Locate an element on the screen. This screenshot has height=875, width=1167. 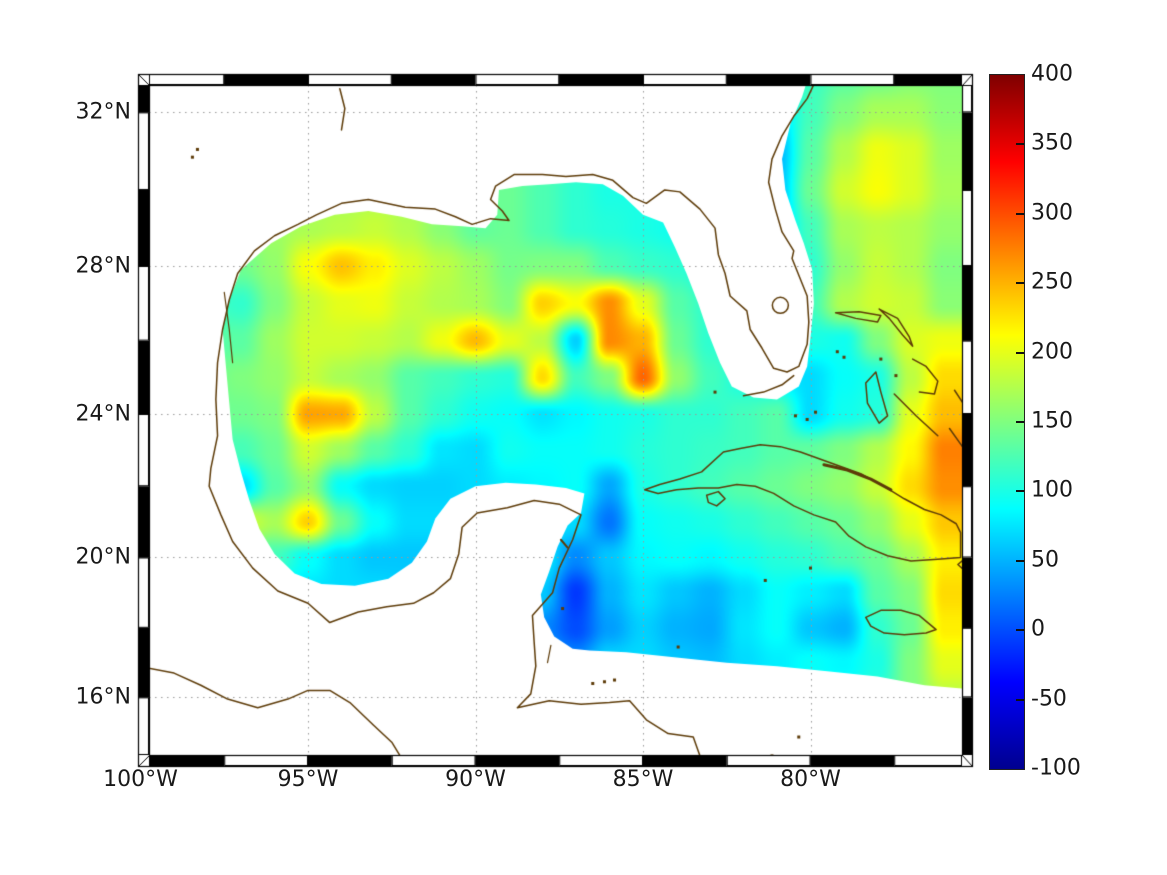
colorbar-tick-label: 250 is located at coordinates (1052, 282).